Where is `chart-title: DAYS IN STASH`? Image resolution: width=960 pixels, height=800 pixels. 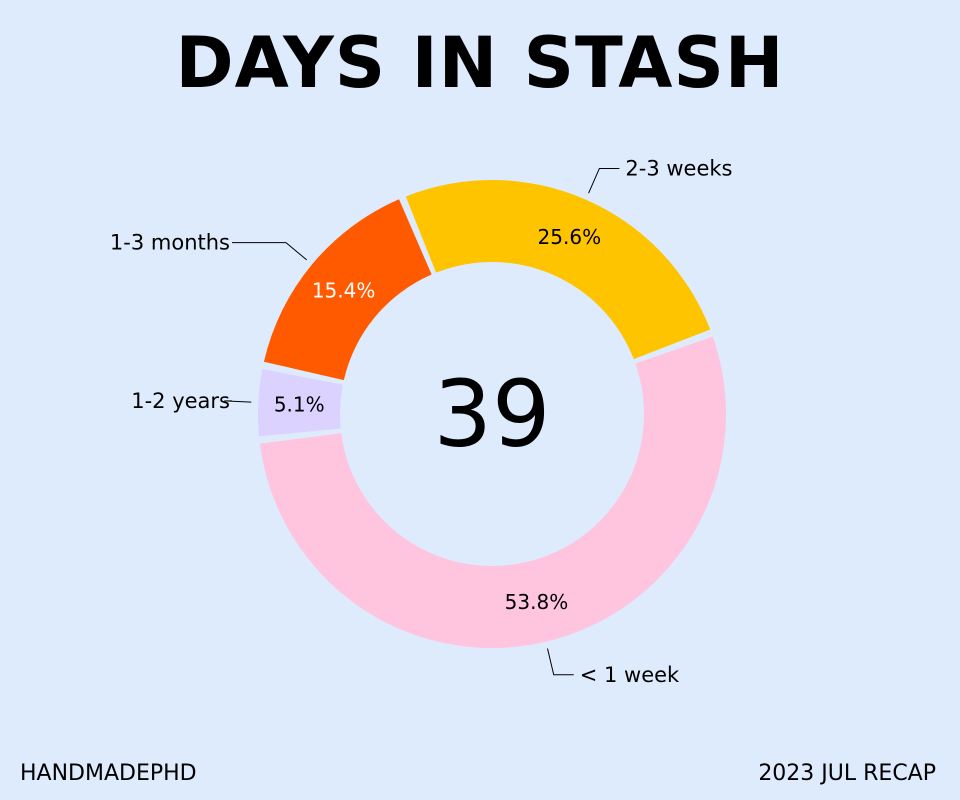 chart-title: DAYS IN STASH is located at coordinates (480, 63).